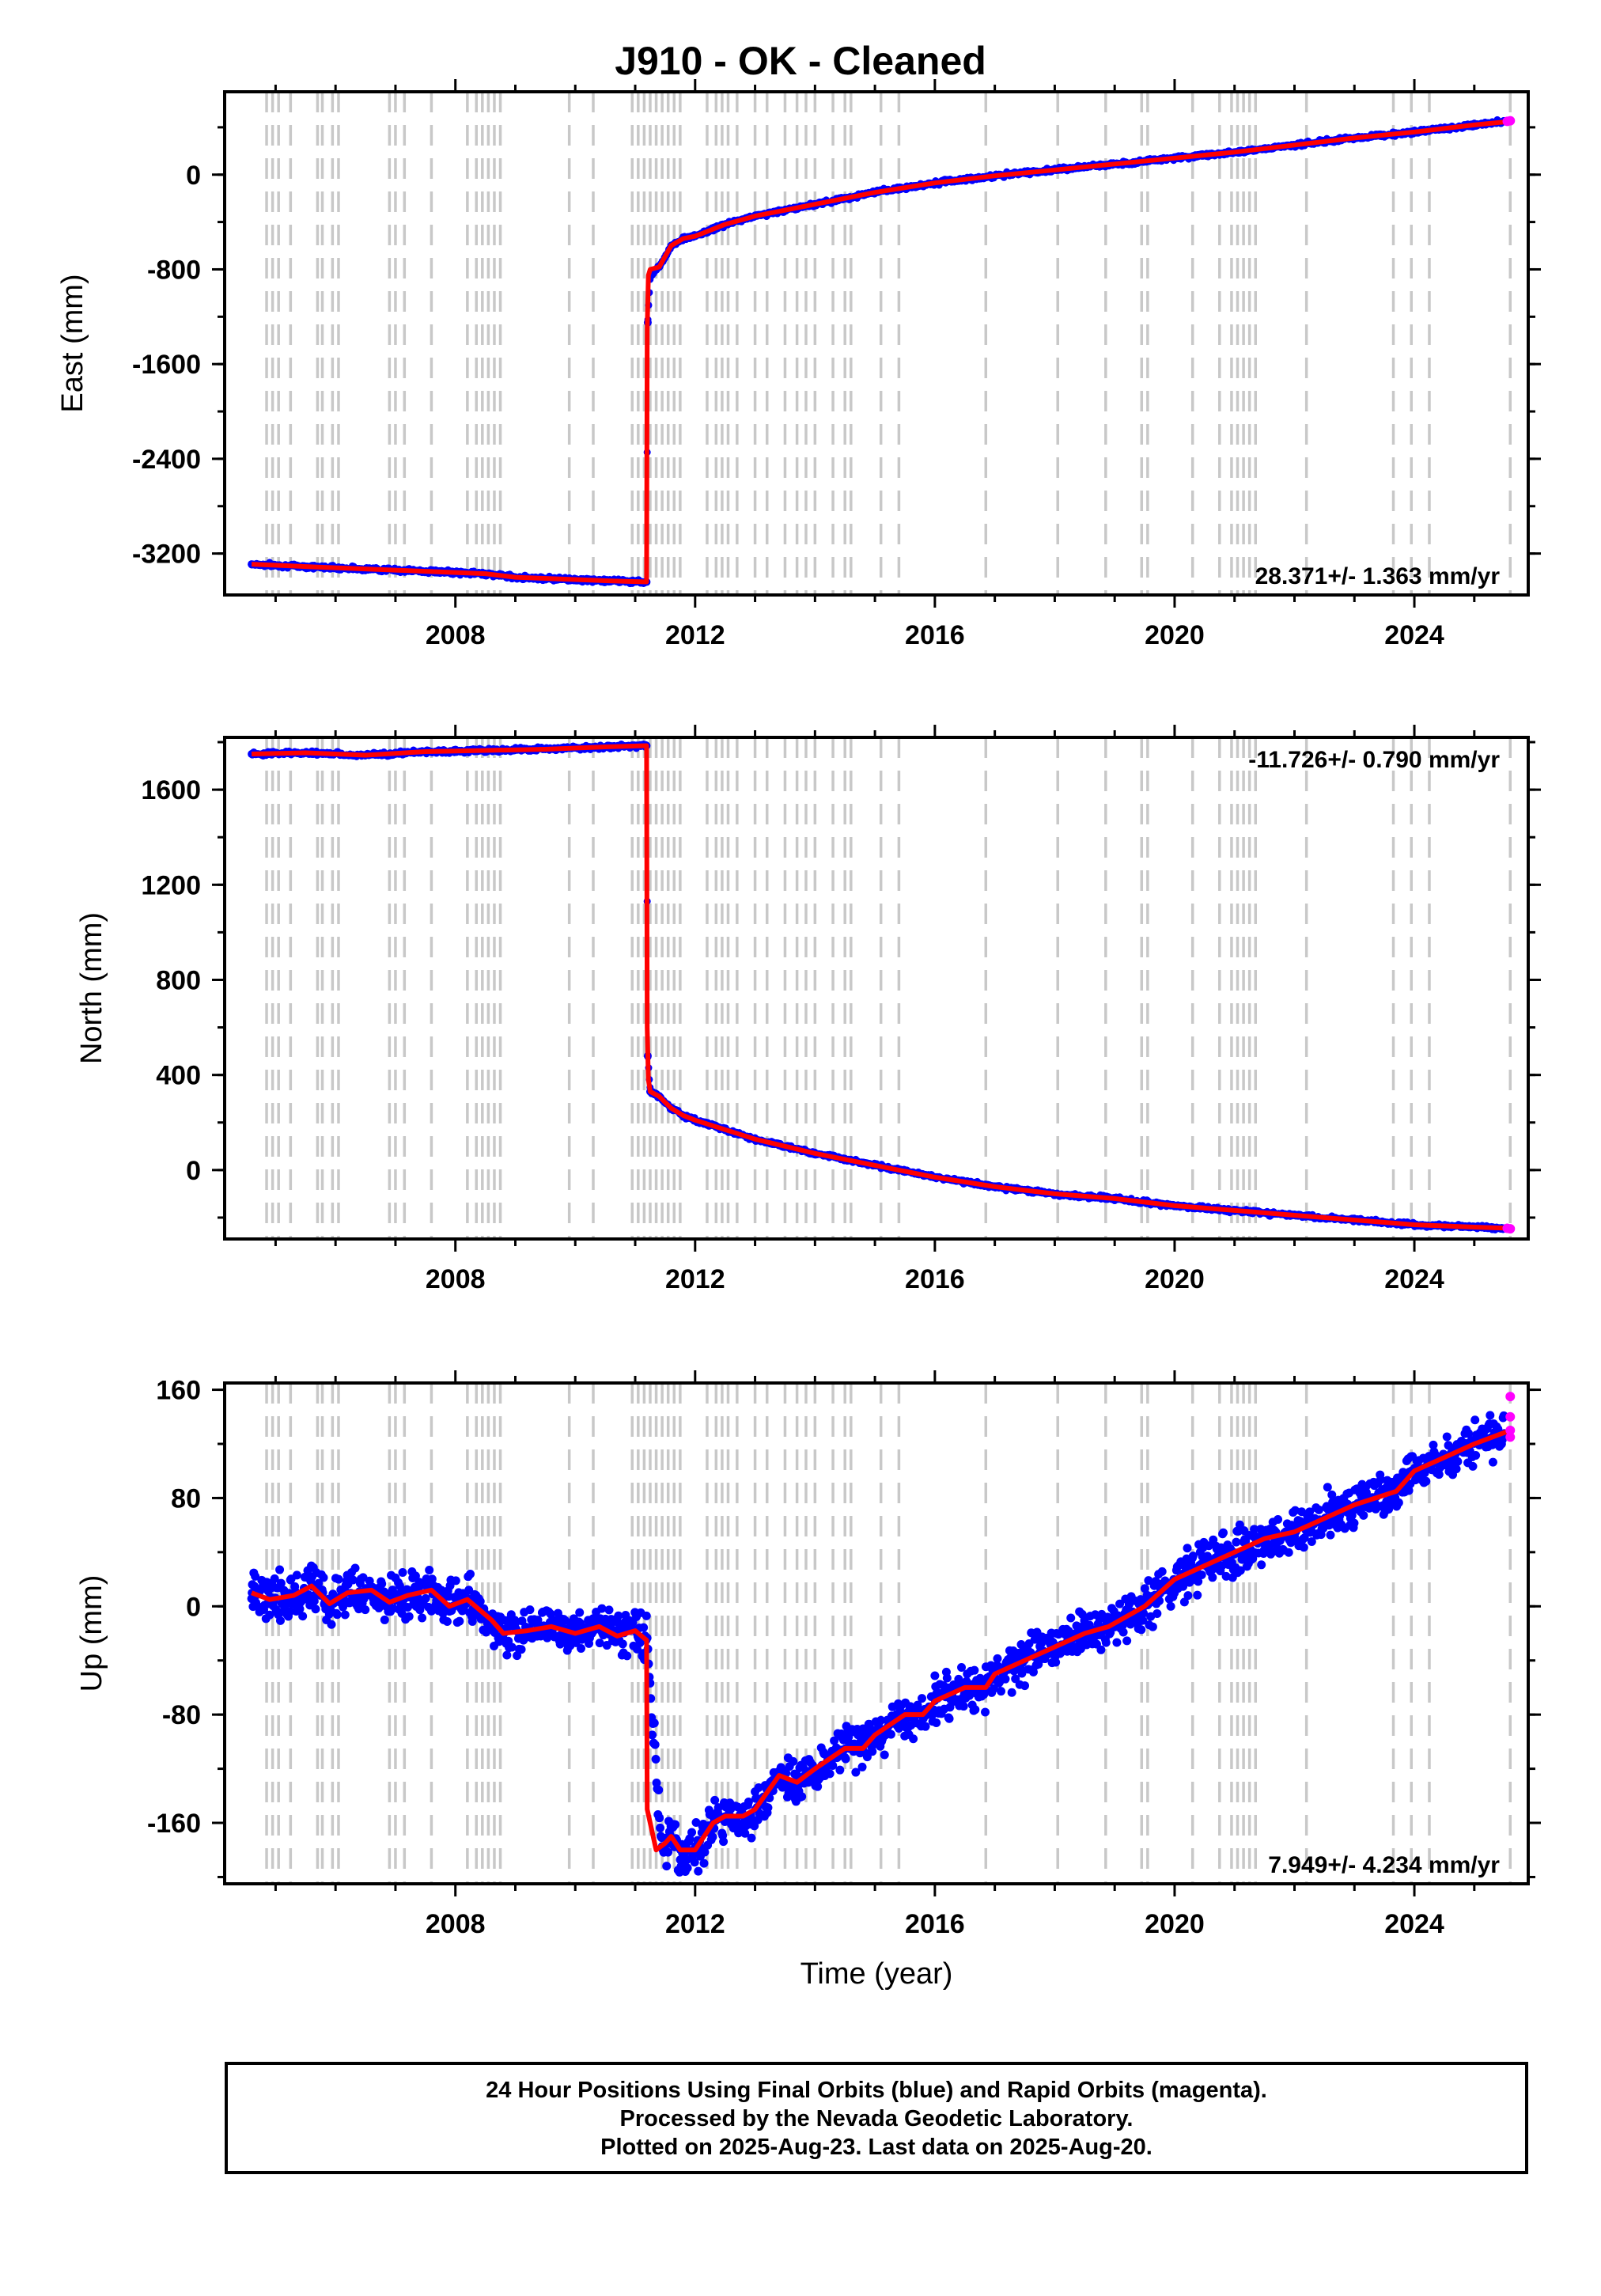 The image size is (1601, 2296). What do you see at coordinates (166, 365) in the screenshot?
I see `y-tick-label: -1600` at bounding box center [166, 365].